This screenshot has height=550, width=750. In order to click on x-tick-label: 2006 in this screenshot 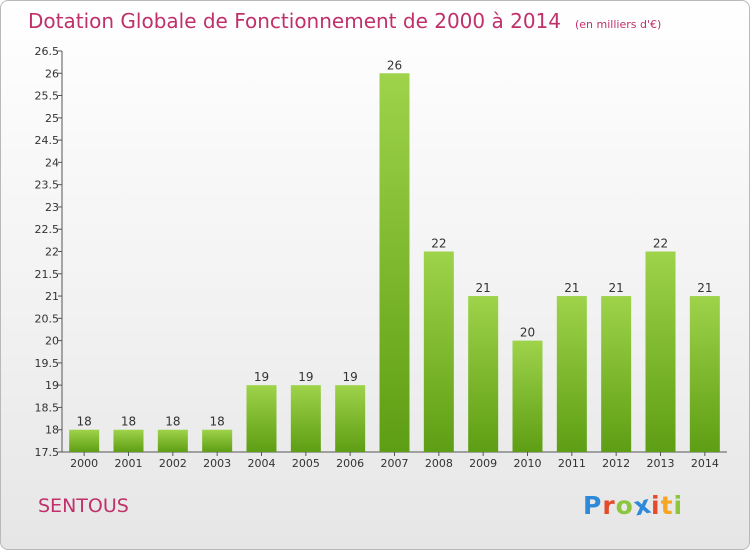, I will do `click(350, 463)`.